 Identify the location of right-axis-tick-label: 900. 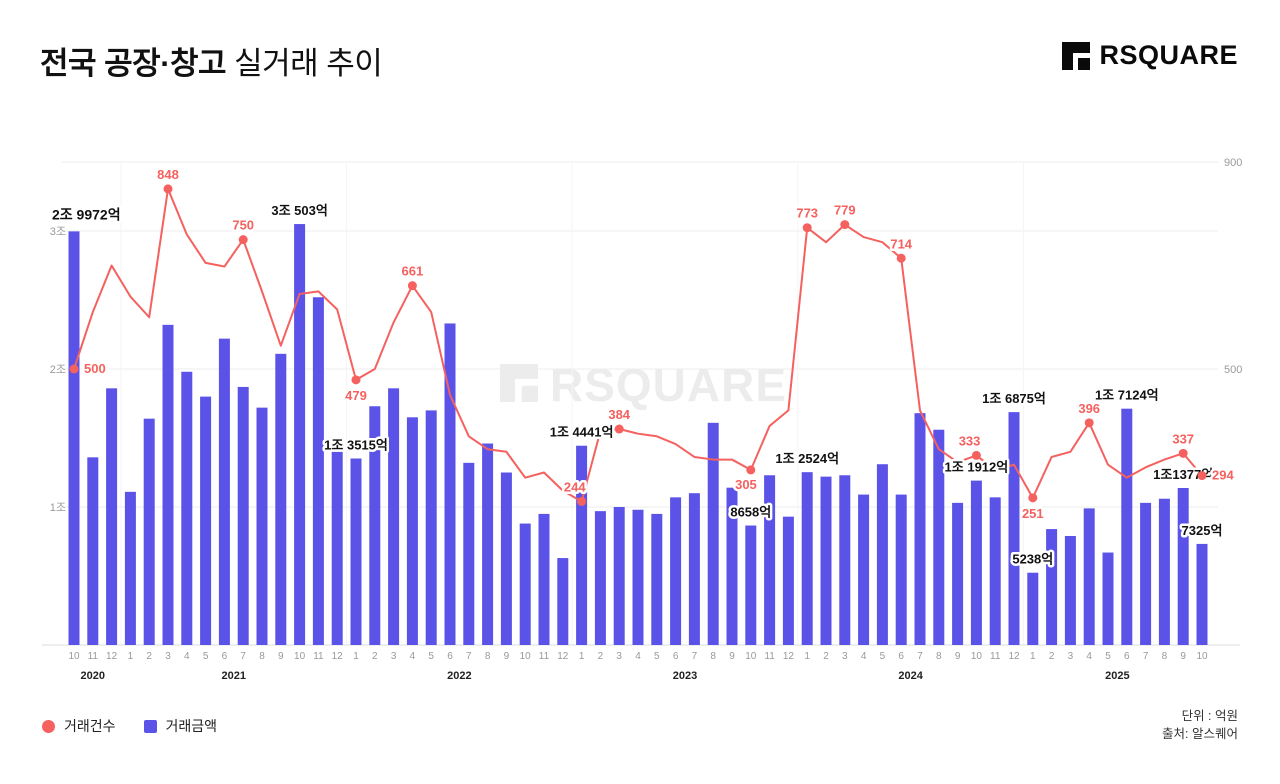
(1233, 163).